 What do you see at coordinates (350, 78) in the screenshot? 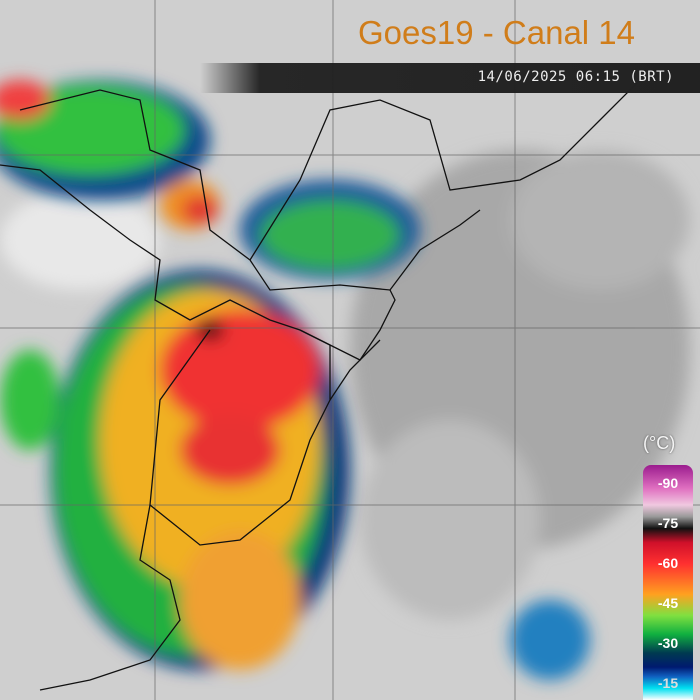
I see `timestamp-bar: 14/06/2025 06:15 (BRT)` at bounding box center [350, 78].